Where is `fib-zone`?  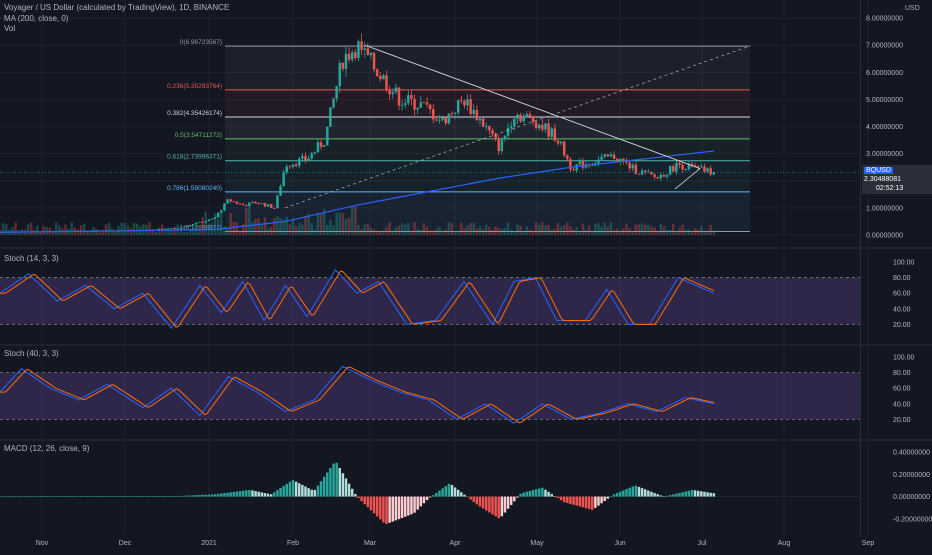 fib-zone is located at coordinates (487, 149).